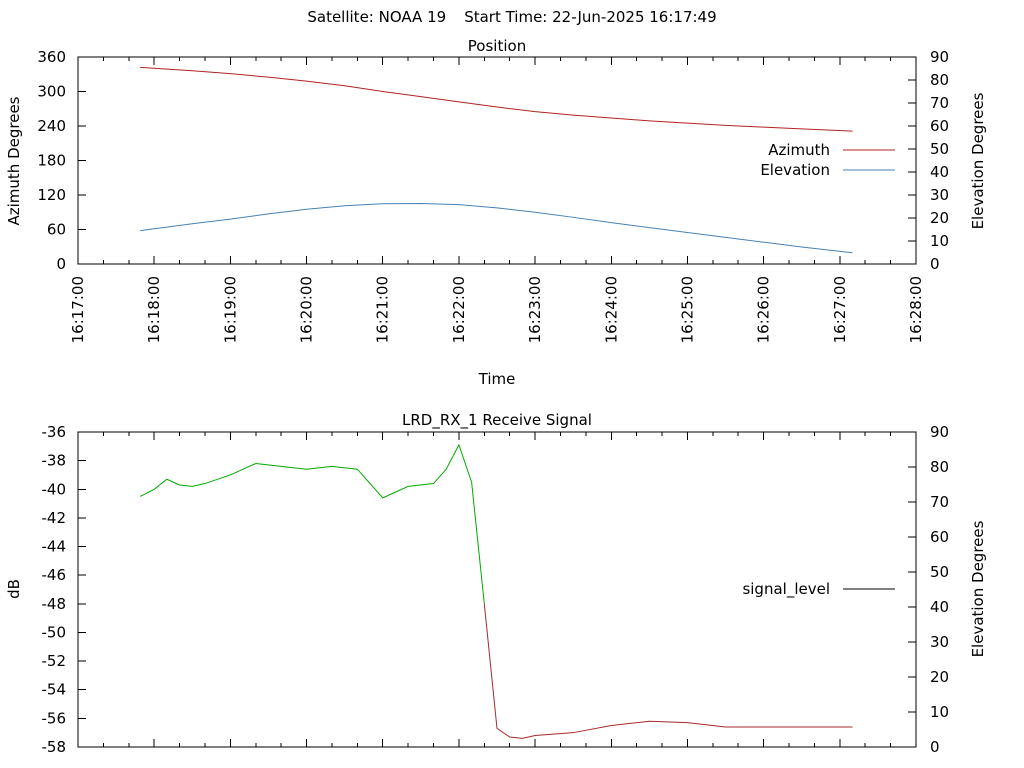 Image resolution: width=1024 pixels, height=768 pixels. I want to click on position-y2-tick-label: 60, so click(939, 126).